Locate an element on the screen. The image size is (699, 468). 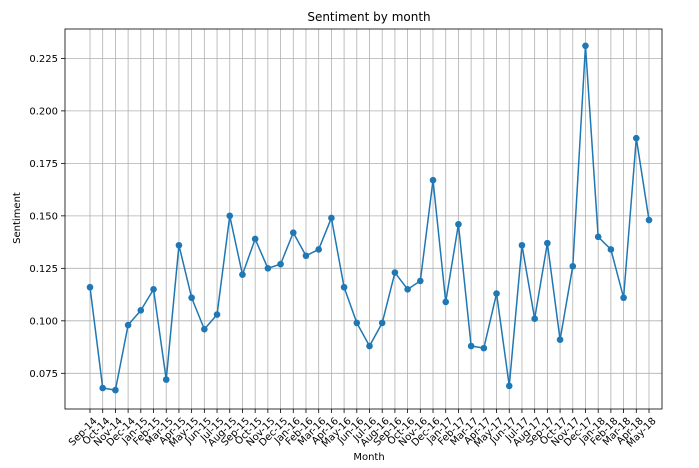
y-tick-label: 0.225 is located at coordinates (43, 59).